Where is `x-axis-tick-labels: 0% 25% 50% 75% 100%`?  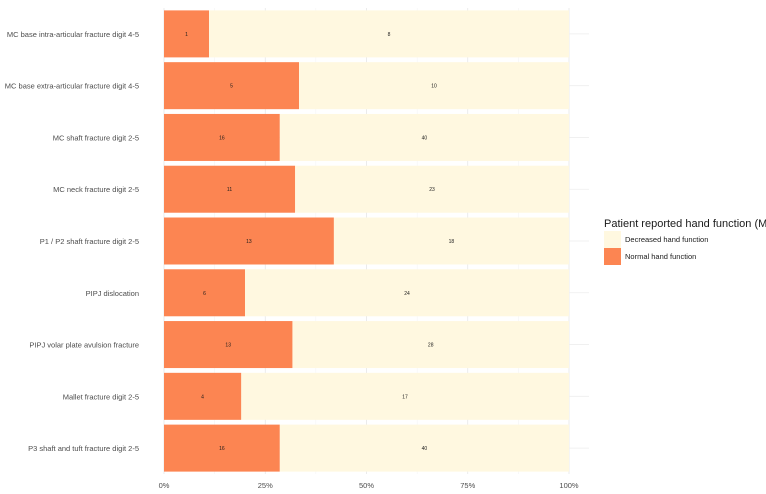 x-axis-tick-labels: 0% 25% 50% 75% 100% is located at coordinates (369, 485).